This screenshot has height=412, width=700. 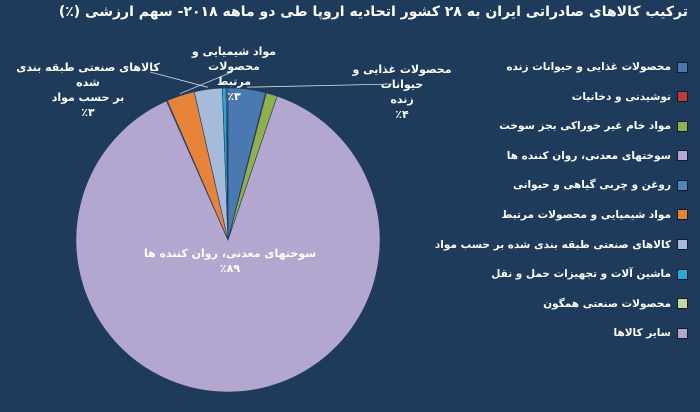 I want to click on legend-item: ماشین آلات و تجهیزات حمل و نقل, so click(x=585, y=274).